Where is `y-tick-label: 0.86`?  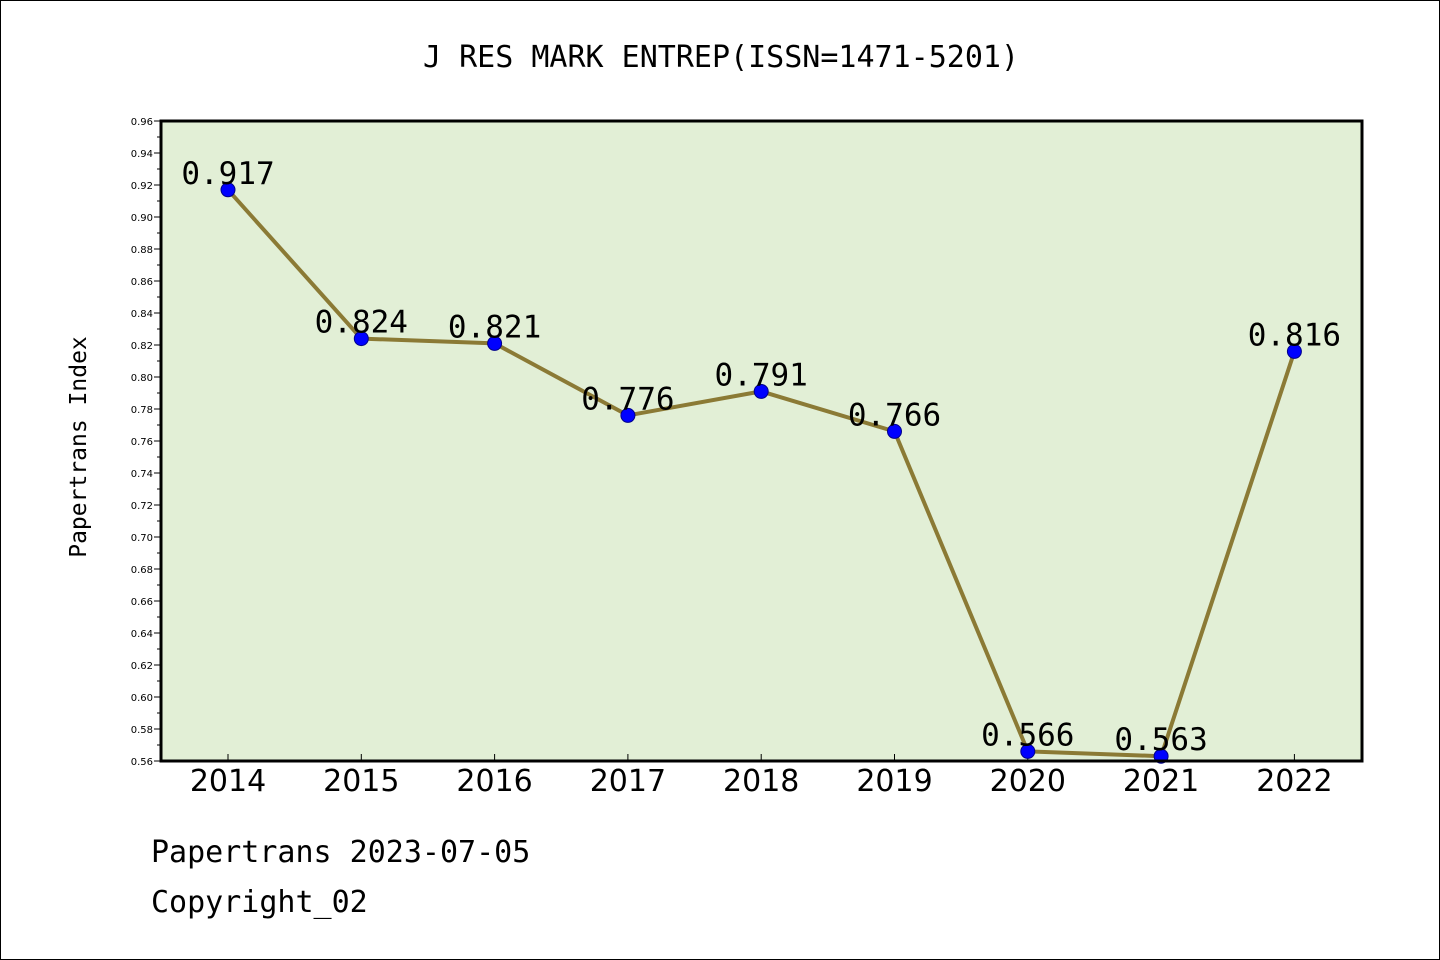 y-tick-label: 0.86 is located at coordinates (142, 282).